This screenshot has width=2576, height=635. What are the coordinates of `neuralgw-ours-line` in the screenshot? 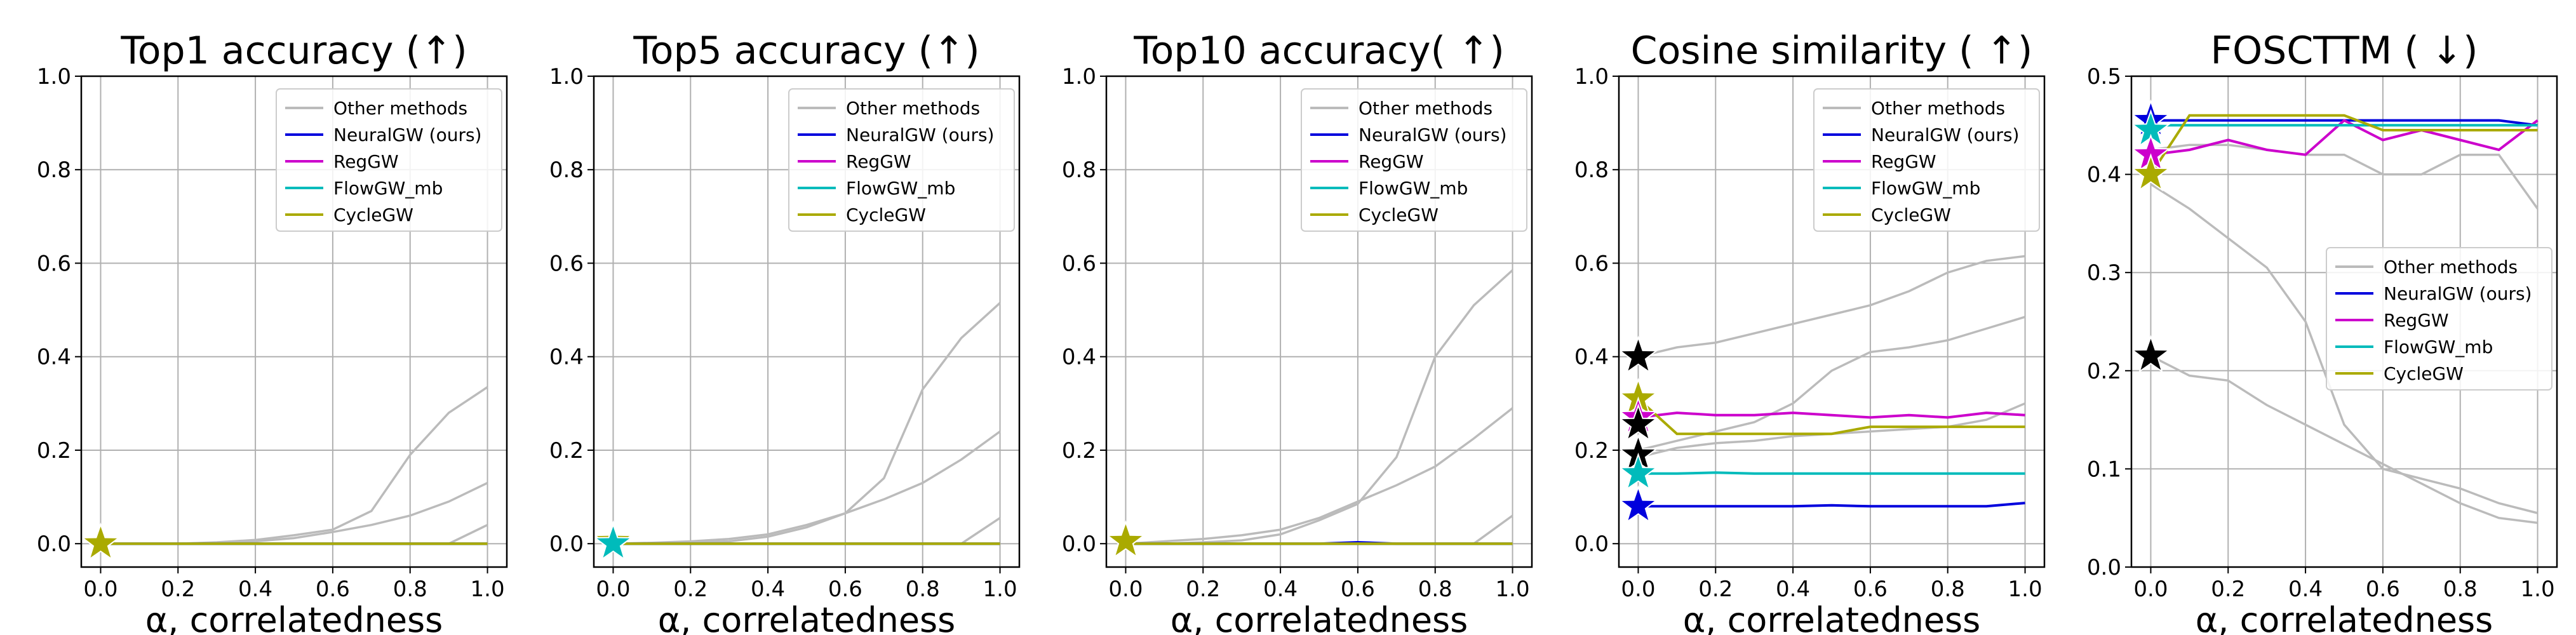 It's located at (1831, 505).